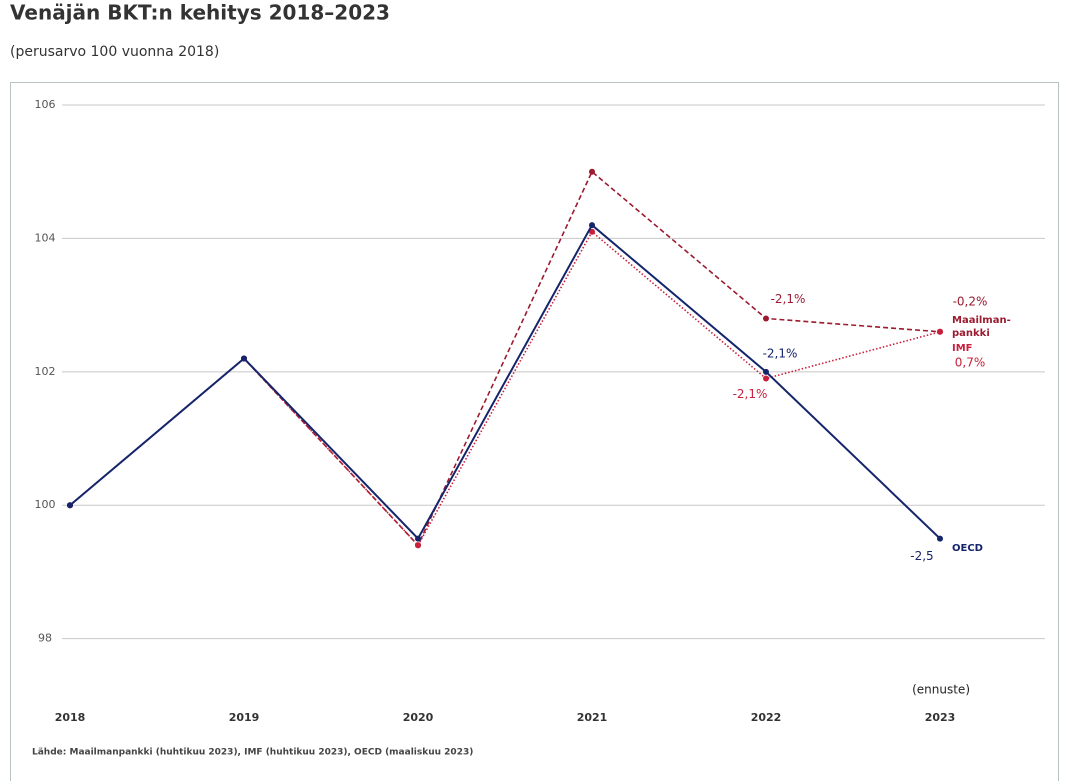 This screenshot has height=781, width=1065. What do you see at coordinates (970, 362) in the screenshot?
I see `growth-label: 0,7%` at bounding box center [970, 362].